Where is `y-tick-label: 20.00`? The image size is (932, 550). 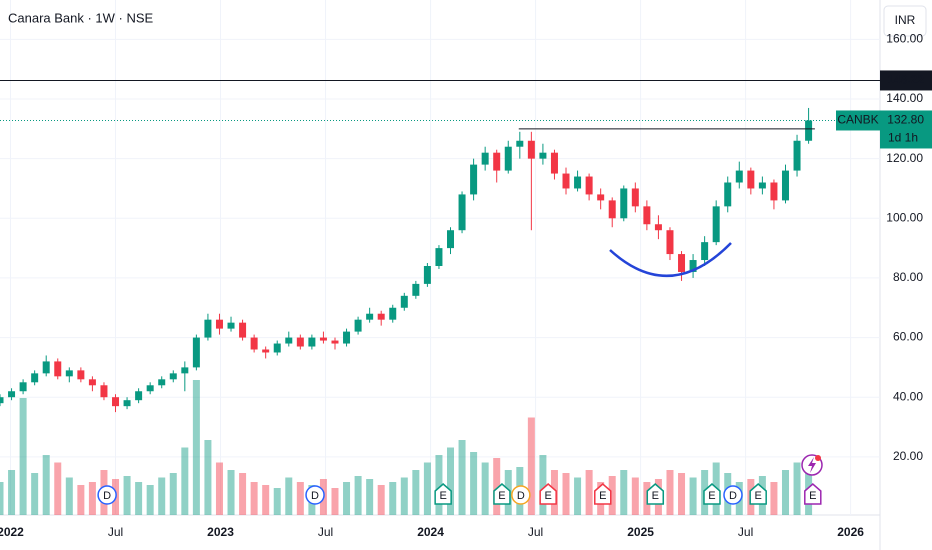
y-tick-label: 20.00 is located at coordinates (908, 456).